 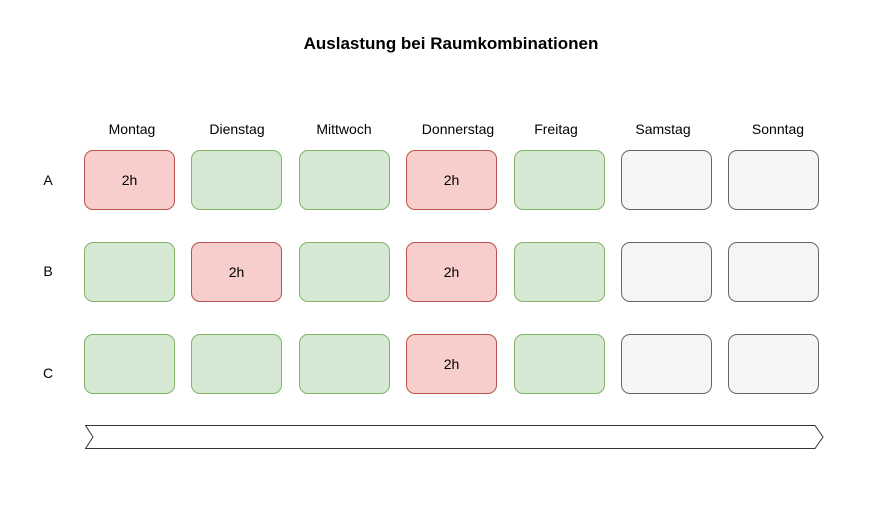 What do you see at coordinates (344, 180) in the screenshot?
I see `cell-a-mittwoch` at bounding box center [344, 180].